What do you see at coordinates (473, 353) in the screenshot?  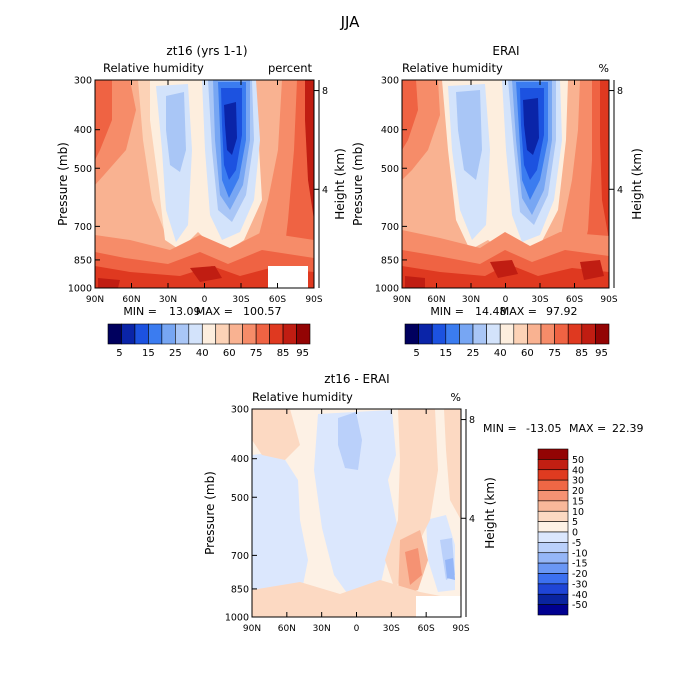 I see `colorbar-label: 25` at bounding box center [473, 353].